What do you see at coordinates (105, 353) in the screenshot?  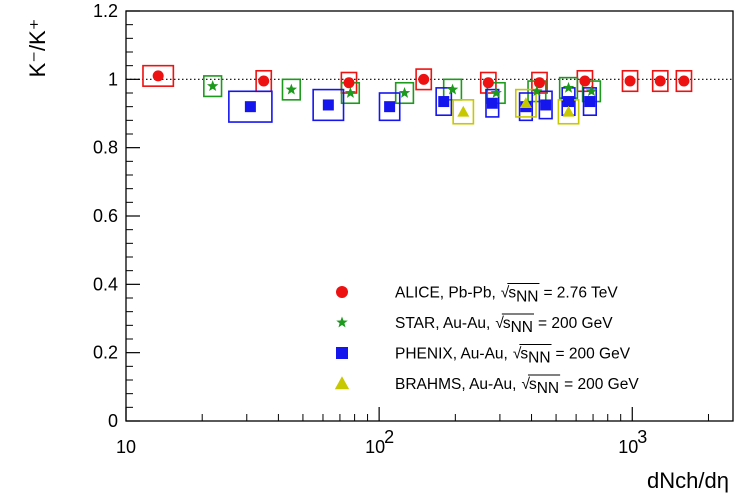 I see `y-tick-label: 0.2` at bounding box center [105, 353].